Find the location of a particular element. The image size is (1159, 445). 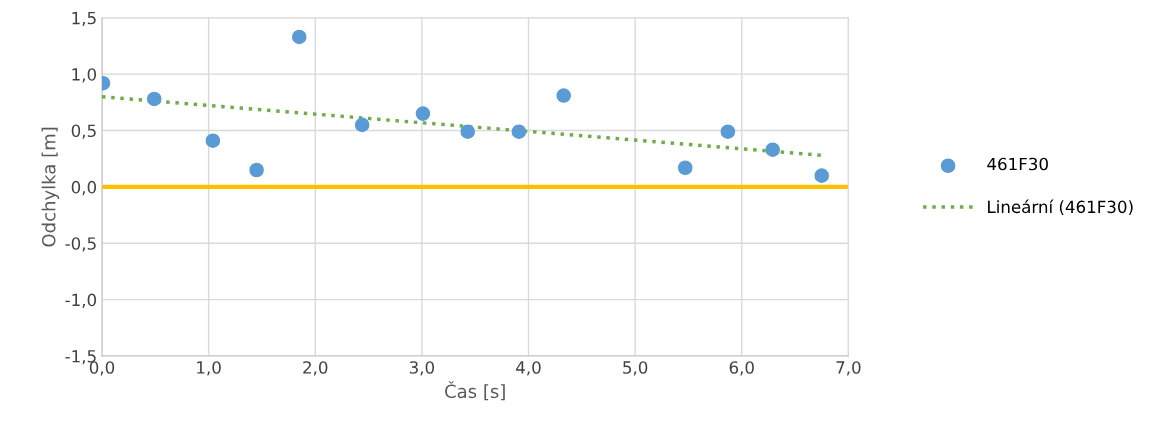

x-tick-label: 6,0 is located at coordinates (741, 368).